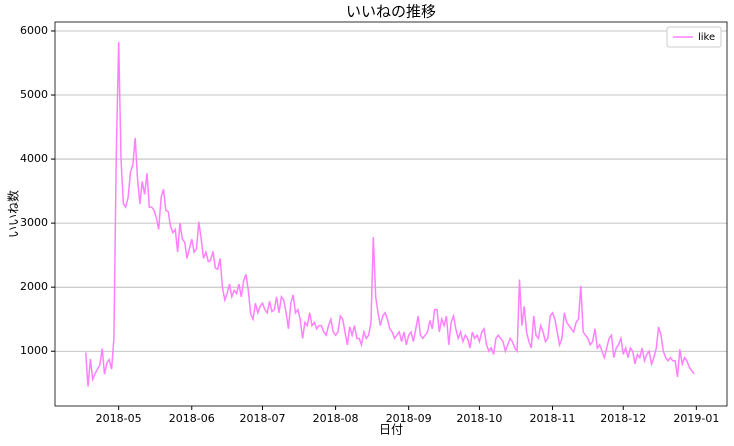  Describe the element at coordinates (623, 418) in the screenshot. I see `x-tick-label: 2018-12` at that location.